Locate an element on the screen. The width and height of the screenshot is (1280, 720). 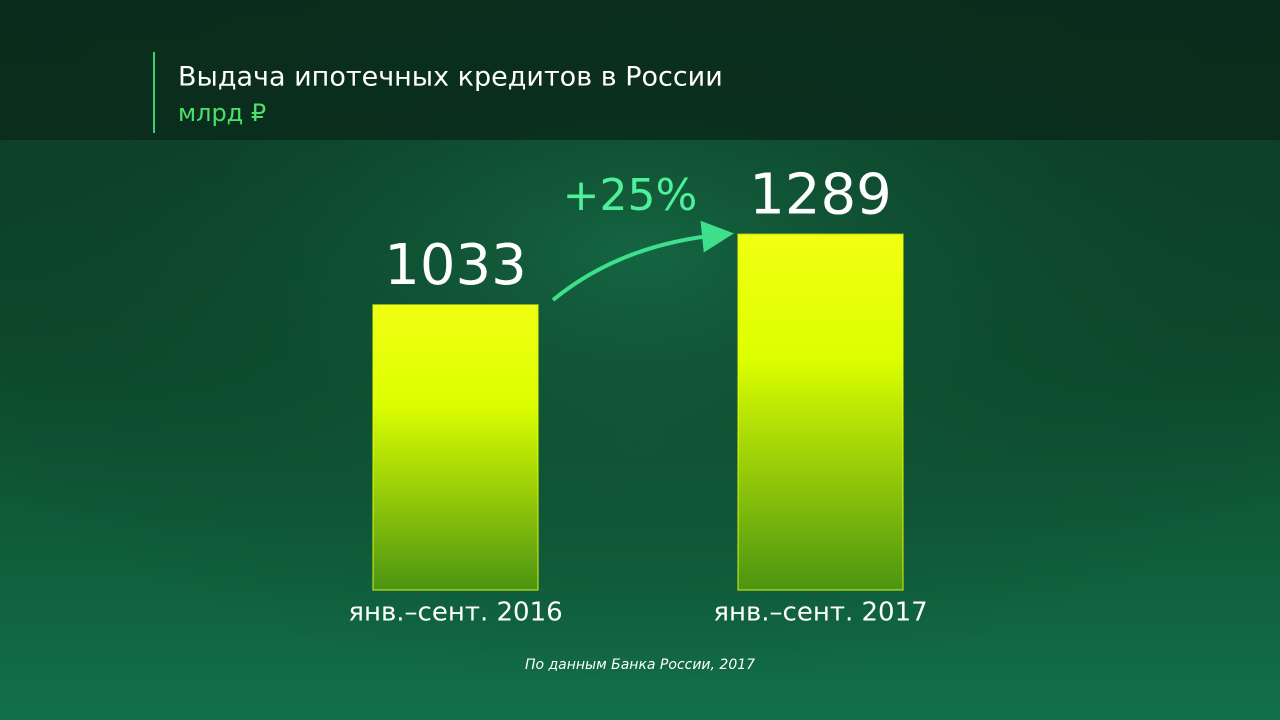
growth-arrow is located at coordinates (642, 261).